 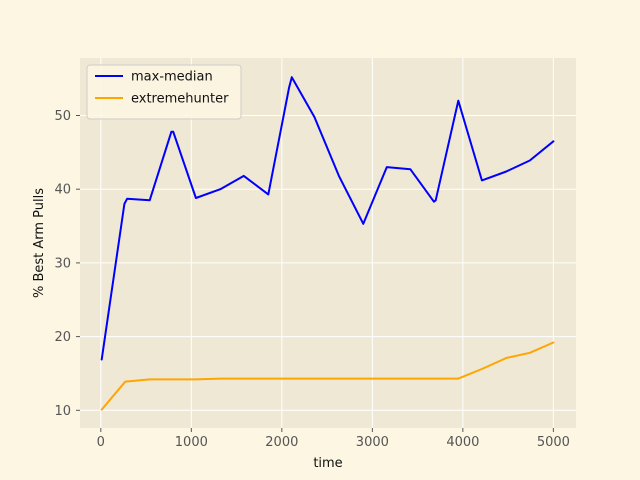 What do you see at coordinates (62, 411) in the screenshot?
I see `y-tick-label: 10` at bounding box center [62, 411].